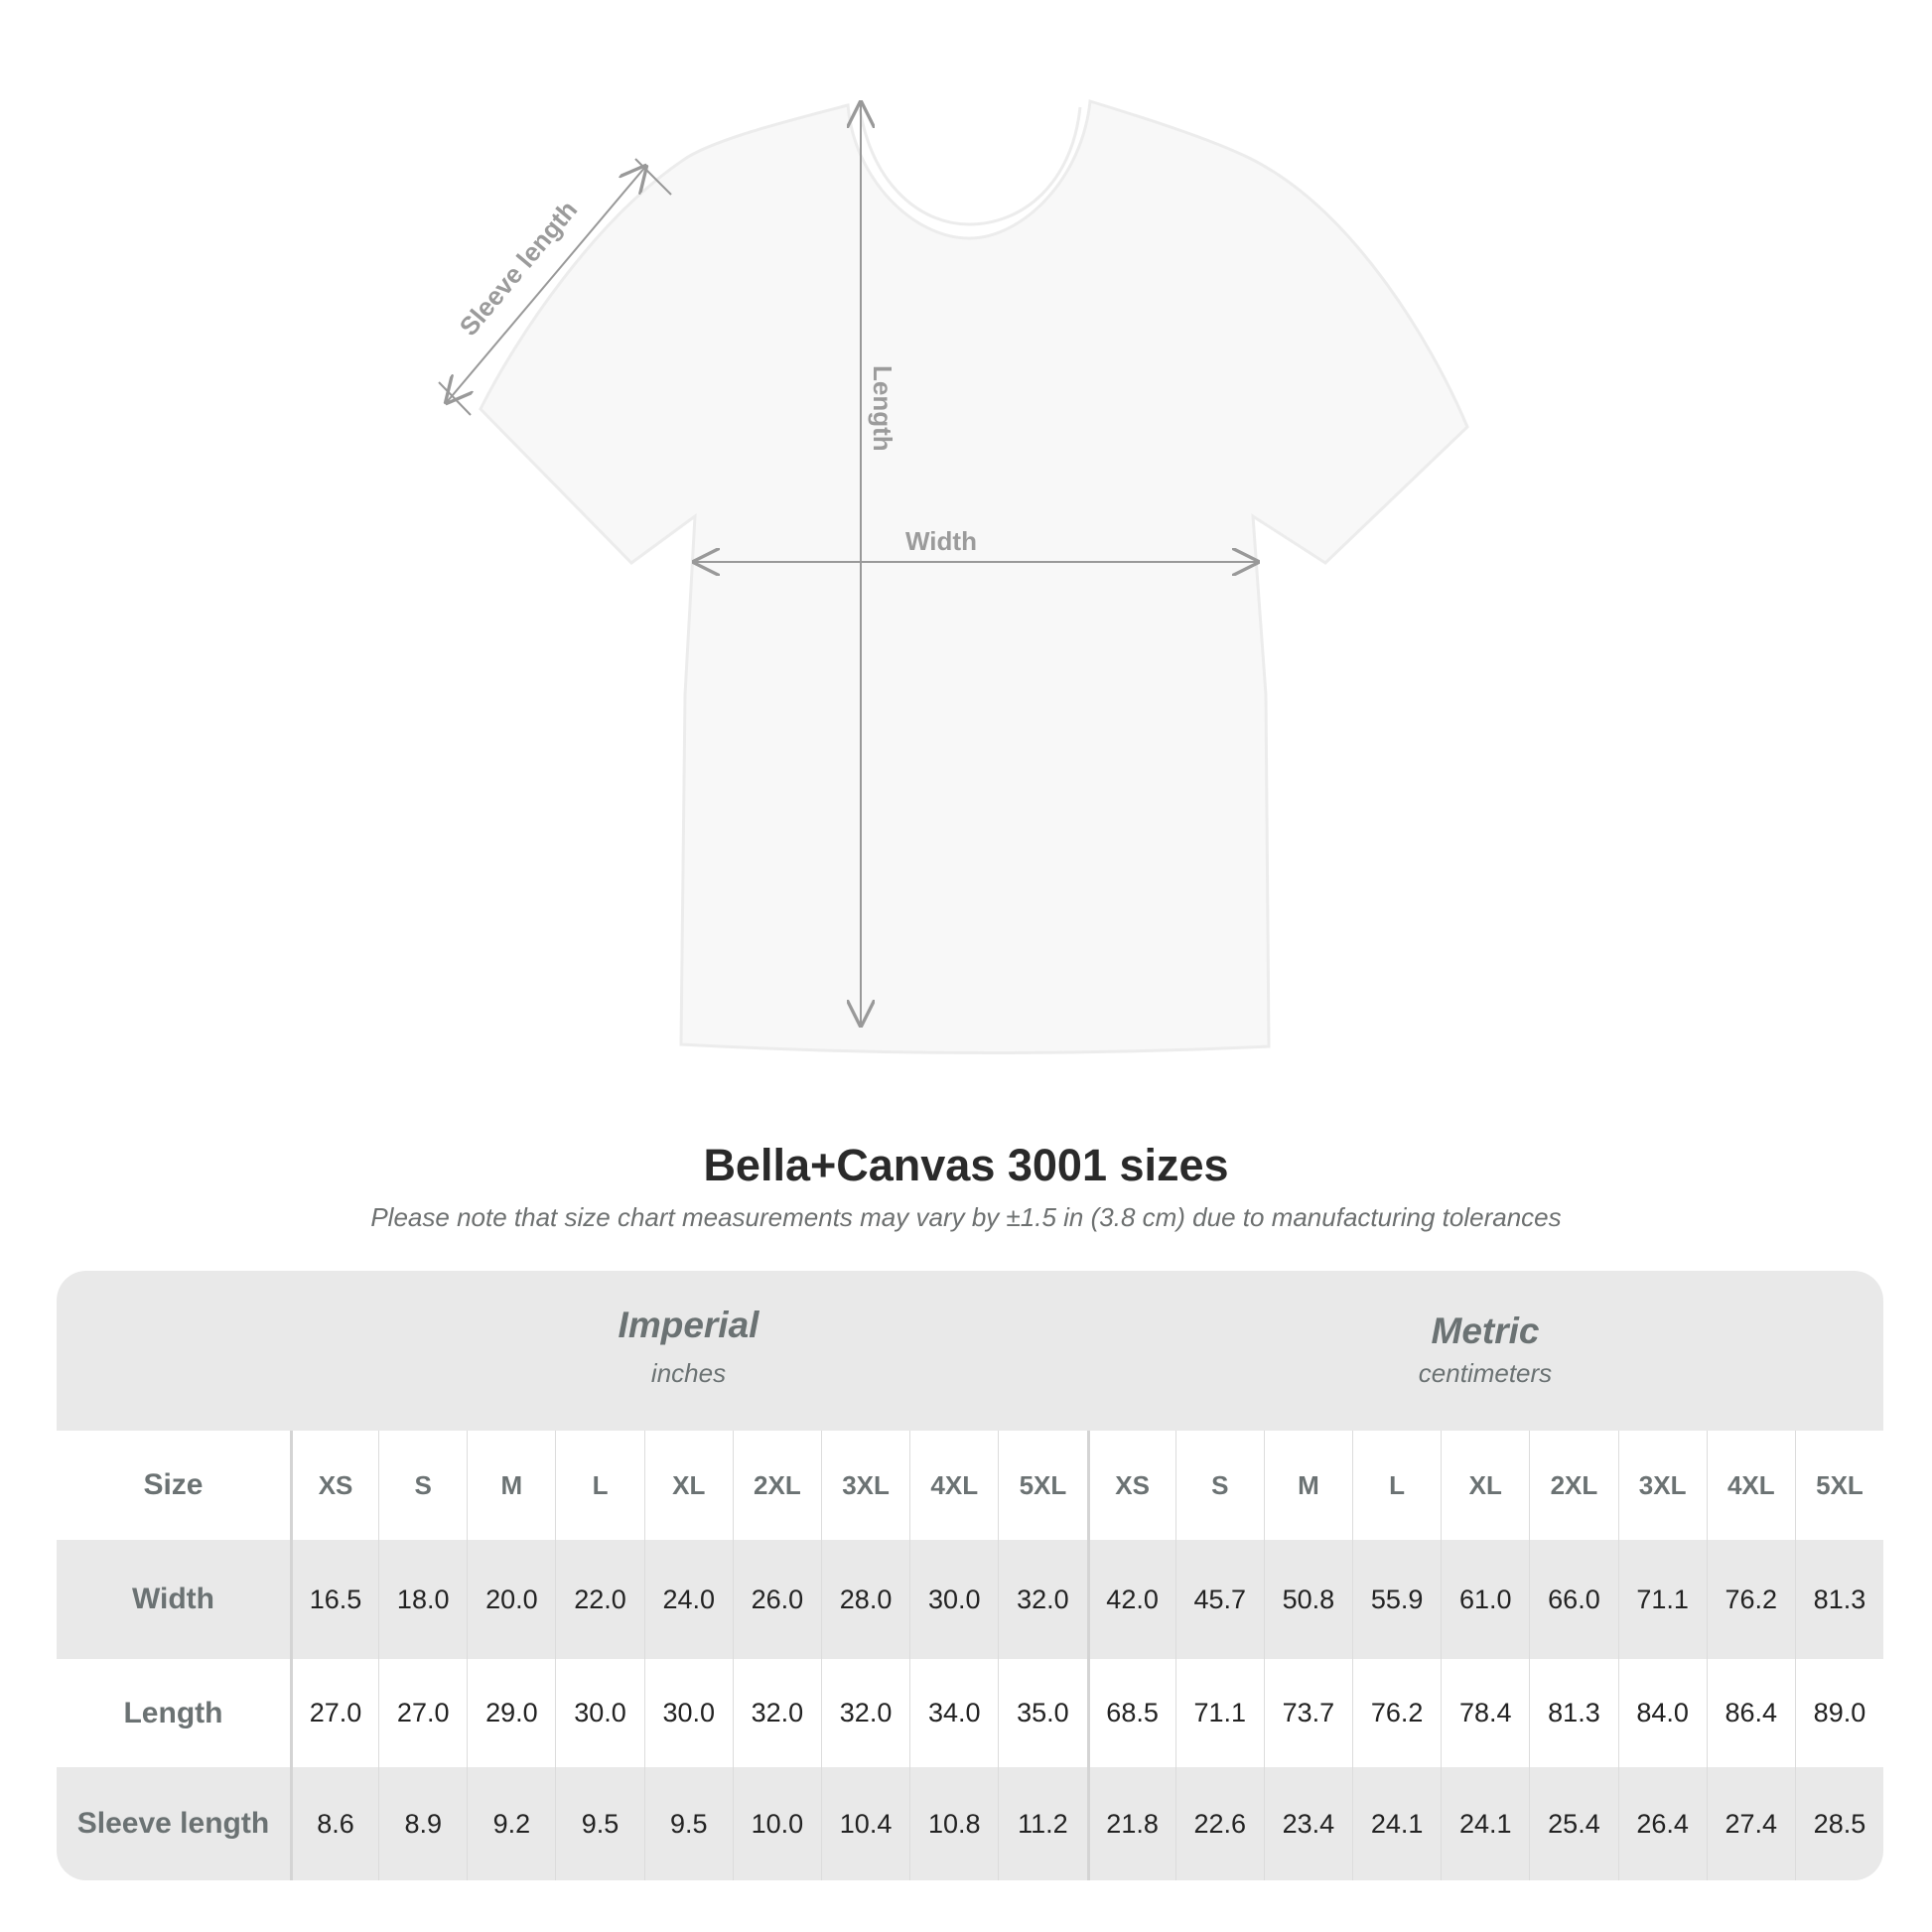 Image resolution: width=1932 pixels, height=1932 pixels. Describe the element at coordinates (1751, 1823) in the screenshot. I see `metric-value-cell: 27.4` at that location.